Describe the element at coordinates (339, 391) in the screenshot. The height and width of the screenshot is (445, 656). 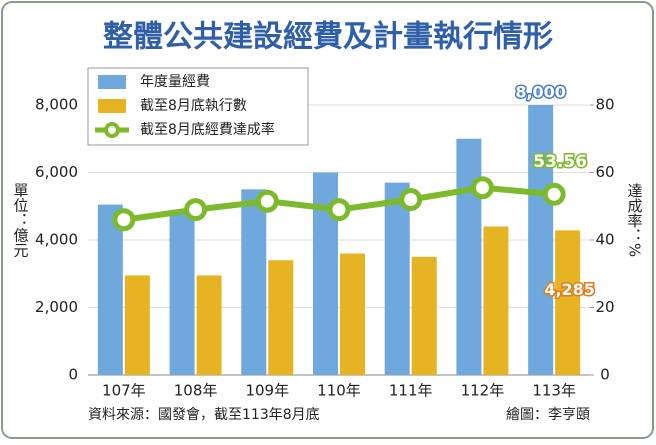
I see `x-tick-label: 110年` at that location.